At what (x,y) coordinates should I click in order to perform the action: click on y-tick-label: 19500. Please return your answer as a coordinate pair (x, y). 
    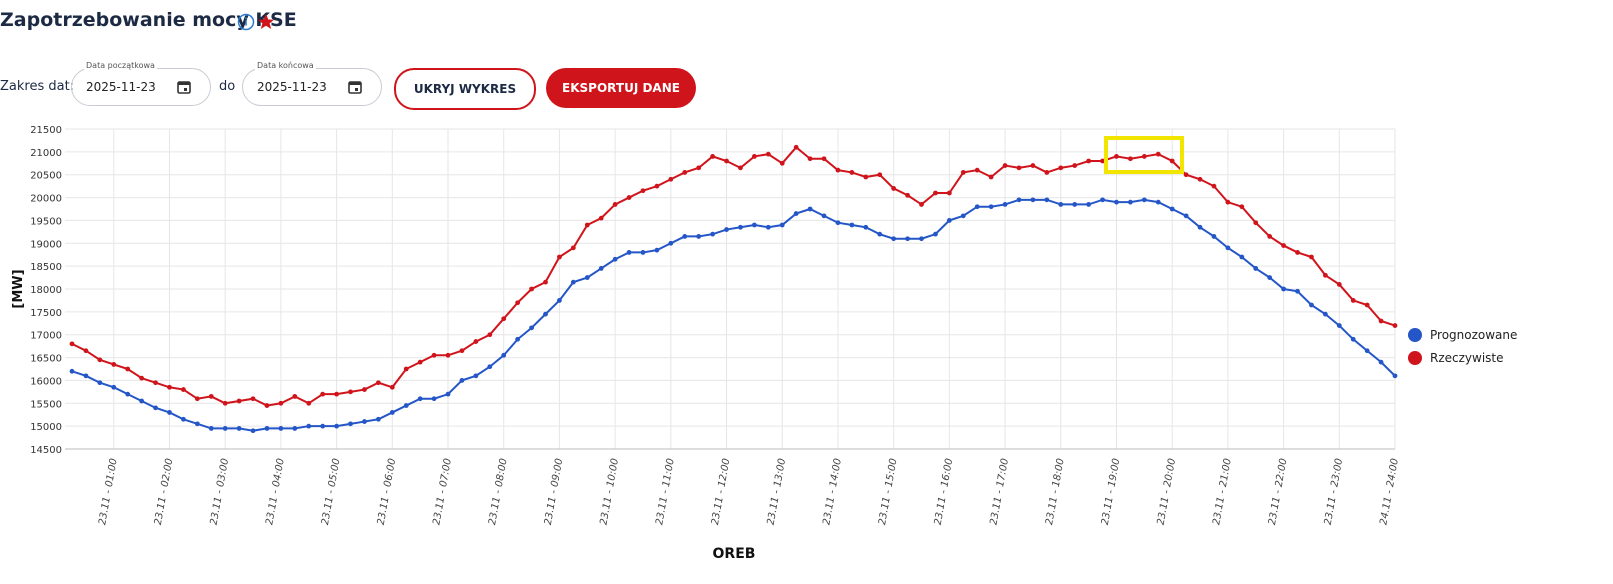
    Looking at the image, I should click on (46, 221).